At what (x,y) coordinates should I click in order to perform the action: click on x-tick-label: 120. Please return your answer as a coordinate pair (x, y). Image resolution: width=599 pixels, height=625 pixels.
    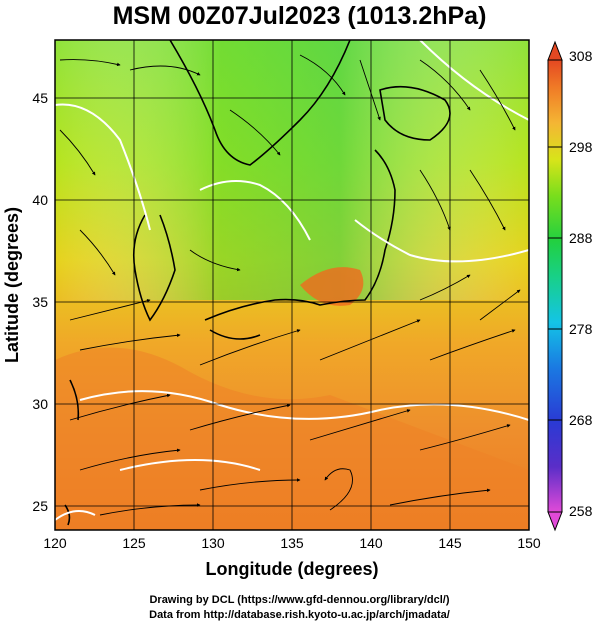
    Looking at the image, I should click on (55, 543).